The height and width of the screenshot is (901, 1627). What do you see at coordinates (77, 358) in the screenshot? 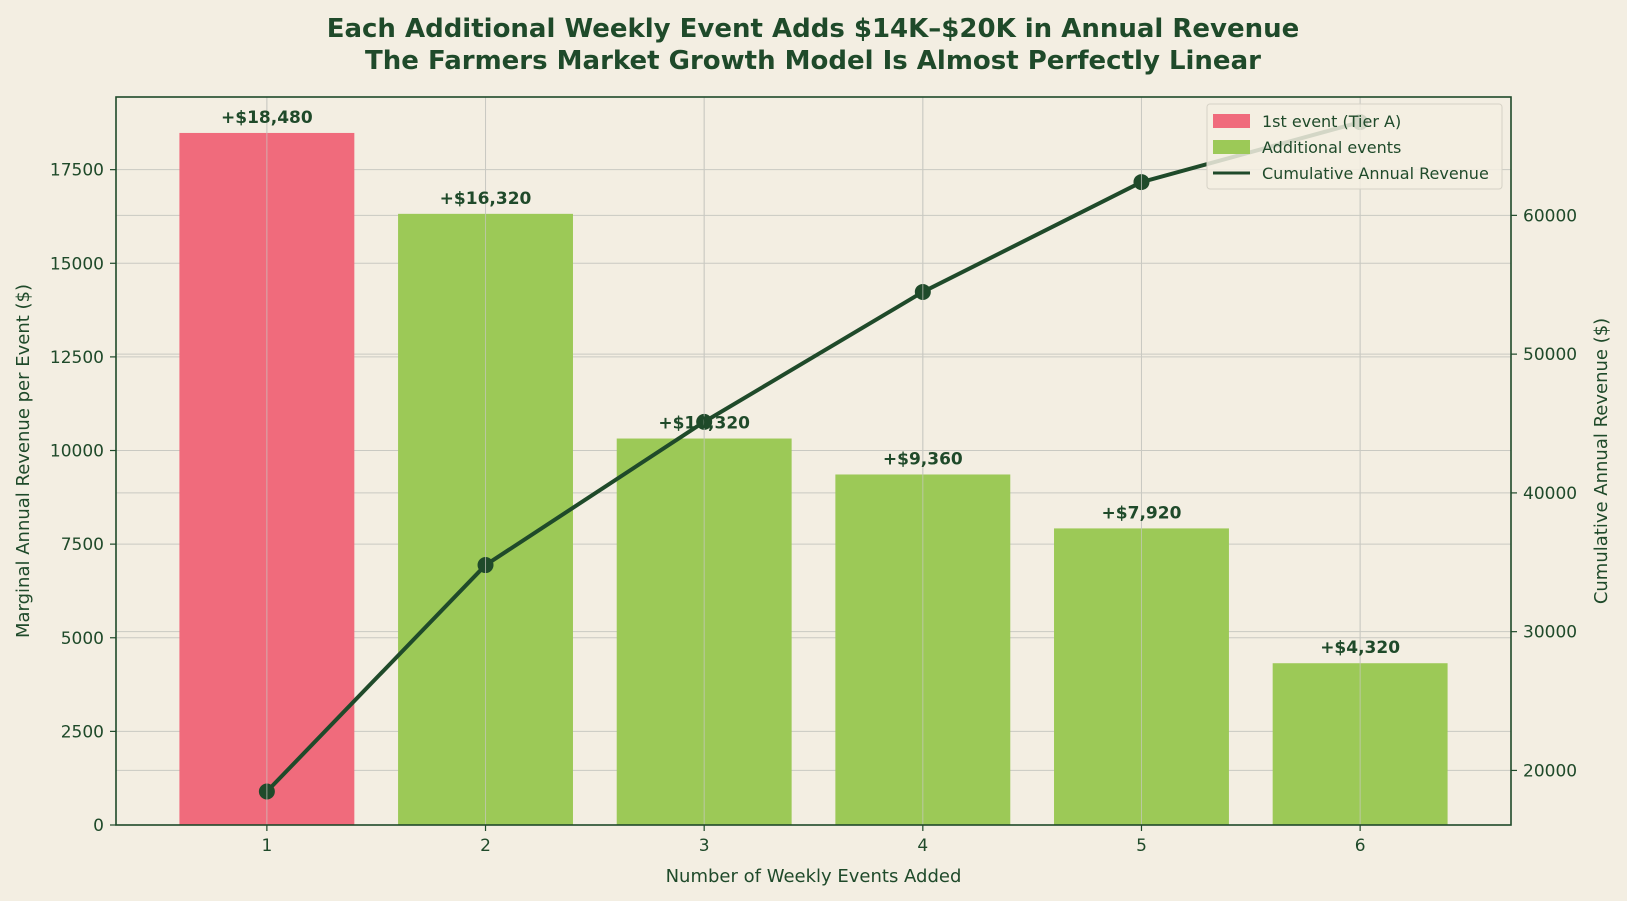
I see `y-tick-label: 12500` at bounding box center [77, 358].